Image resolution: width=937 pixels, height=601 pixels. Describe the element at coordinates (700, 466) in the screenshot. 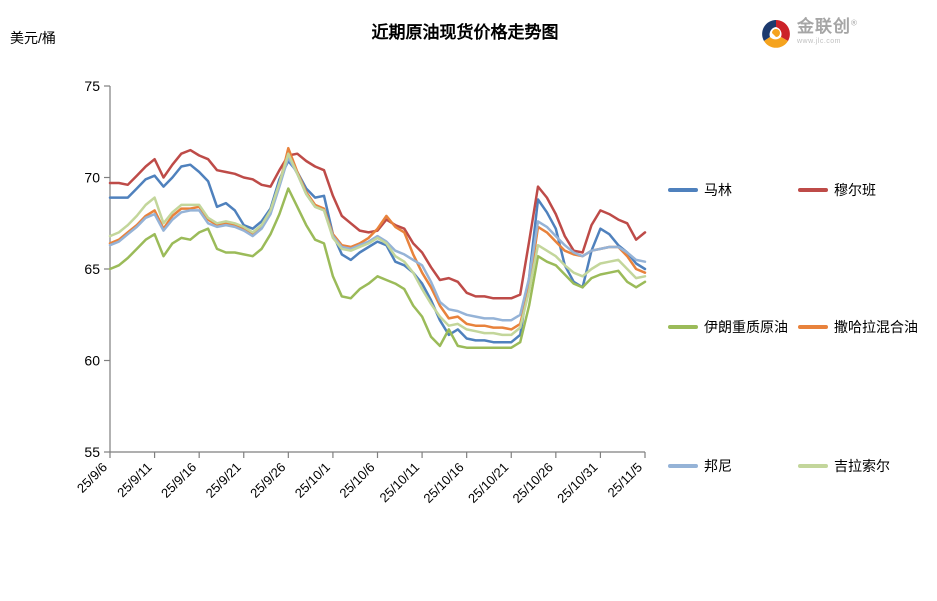

I see `legend-item-4: 邦尼` at that location.